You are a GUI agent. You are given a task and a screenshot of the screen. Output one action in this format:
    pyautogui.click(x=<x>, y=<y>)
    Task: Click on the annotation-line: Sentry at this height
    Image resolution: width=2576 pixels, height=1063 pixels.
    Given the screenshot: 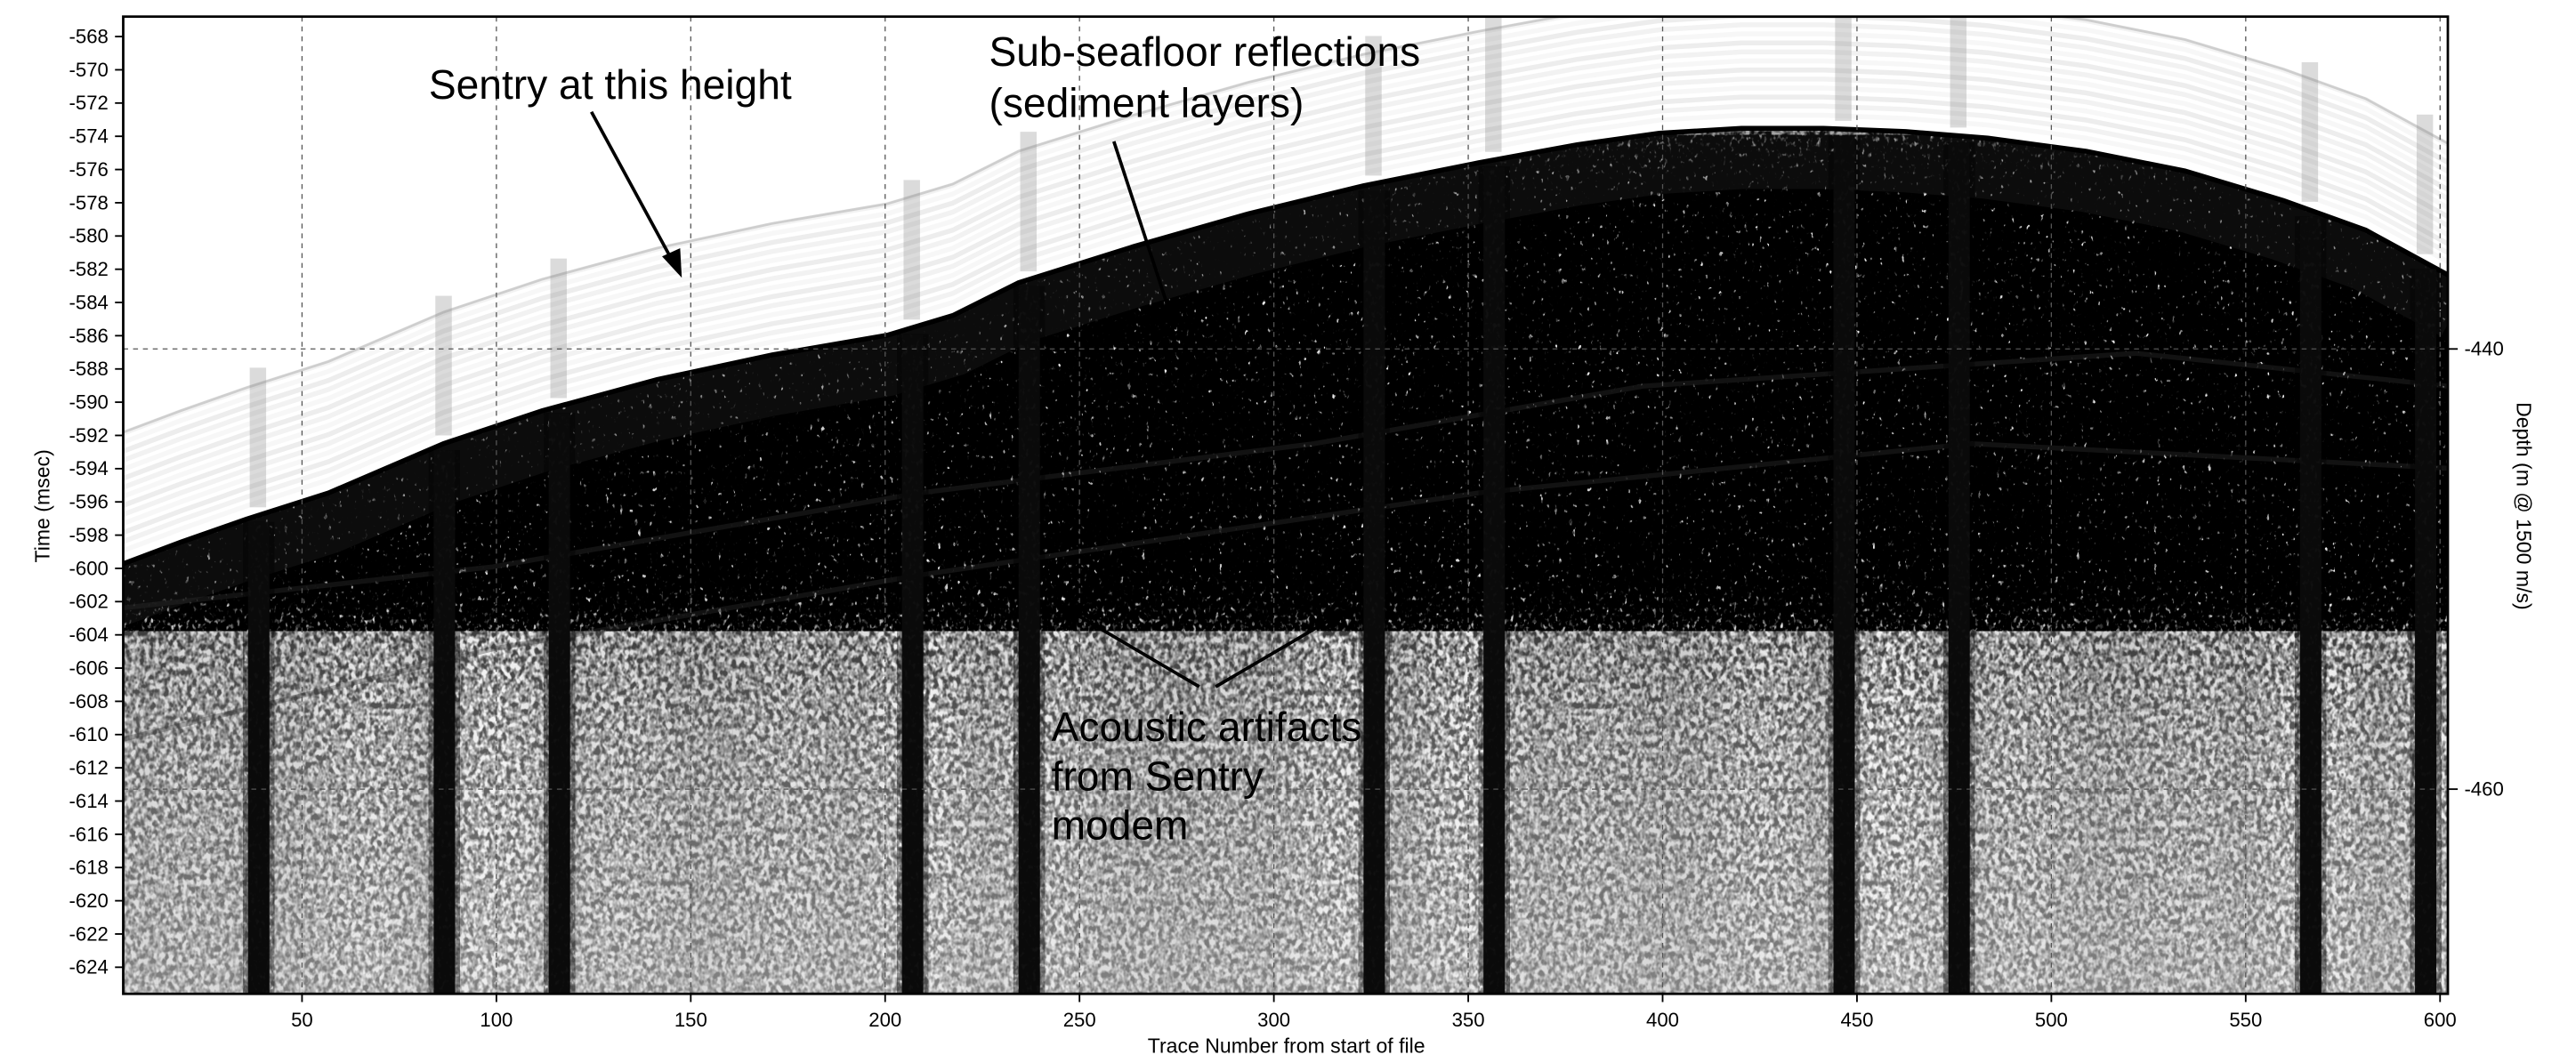 What is the action you would take?
    pyautogui.click(x=610, y=85)
    